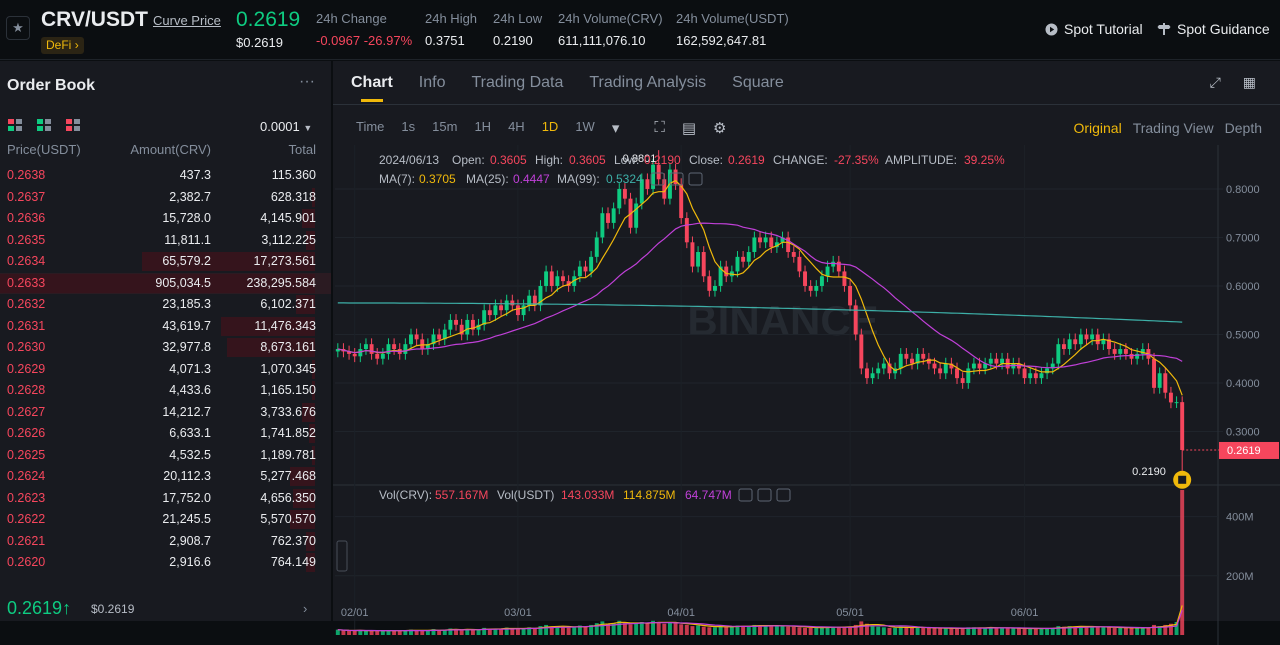  What do you see at coordinates (689, 128) in the screenshot?
I see `chart-template-icon: ▤` at bounding box center [689, 128].